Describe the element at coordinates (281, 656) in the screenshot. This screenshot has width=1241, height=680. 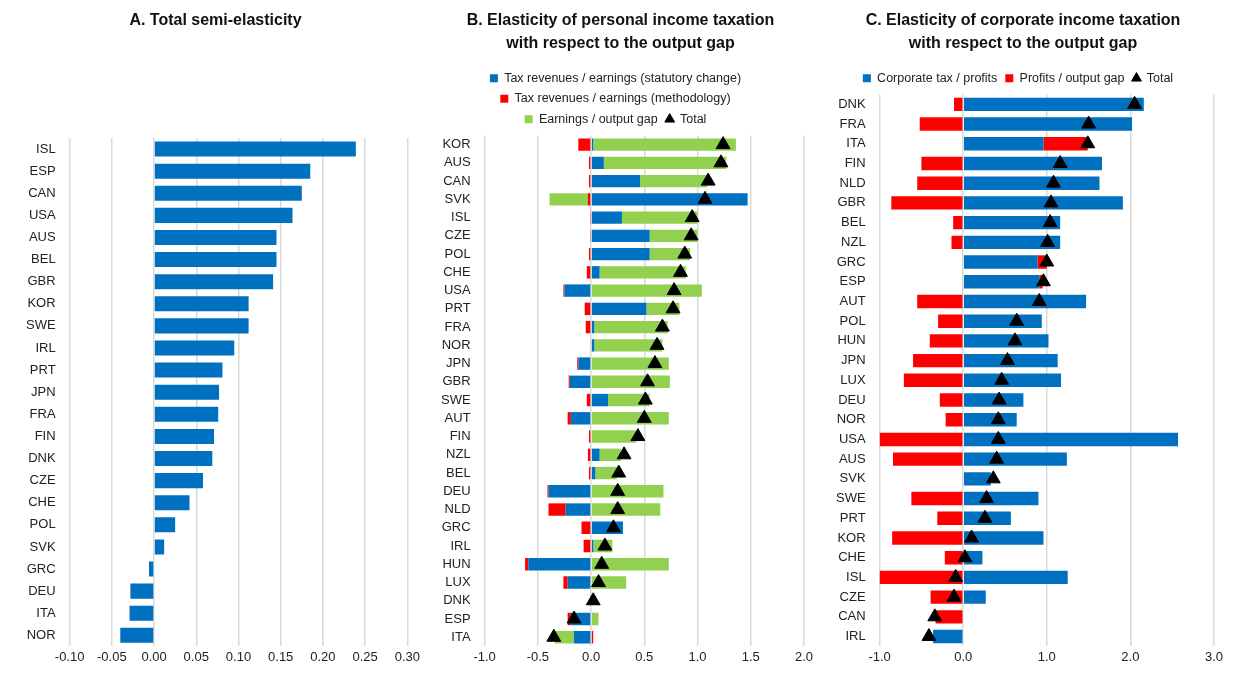
I see `x-tick-label: 0.15` at that location.